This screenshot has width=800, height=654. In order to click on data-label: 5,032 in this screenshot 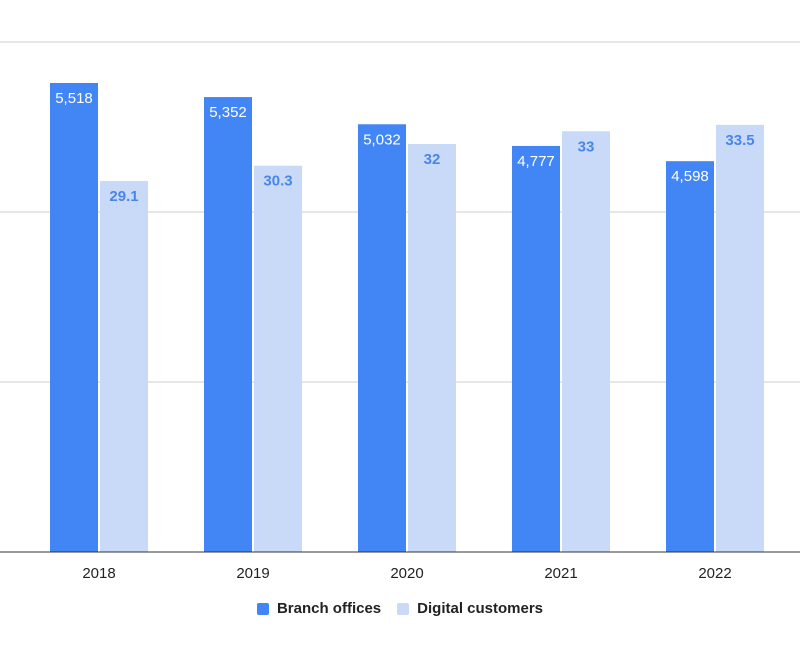, I will do `click(382, 139)`.